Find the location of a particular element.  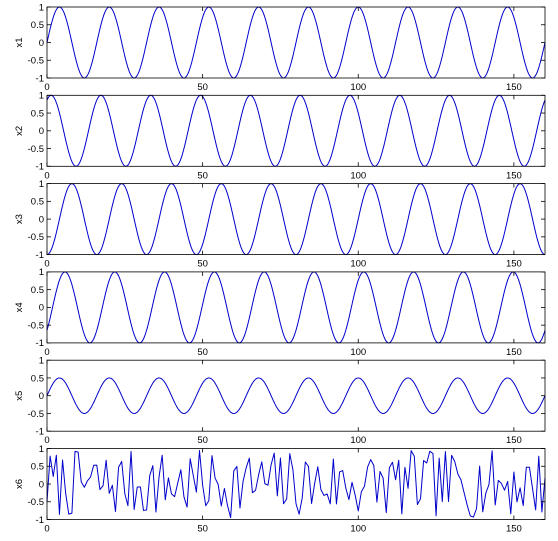

series-line-x4 is located at coordinates (296, 307).